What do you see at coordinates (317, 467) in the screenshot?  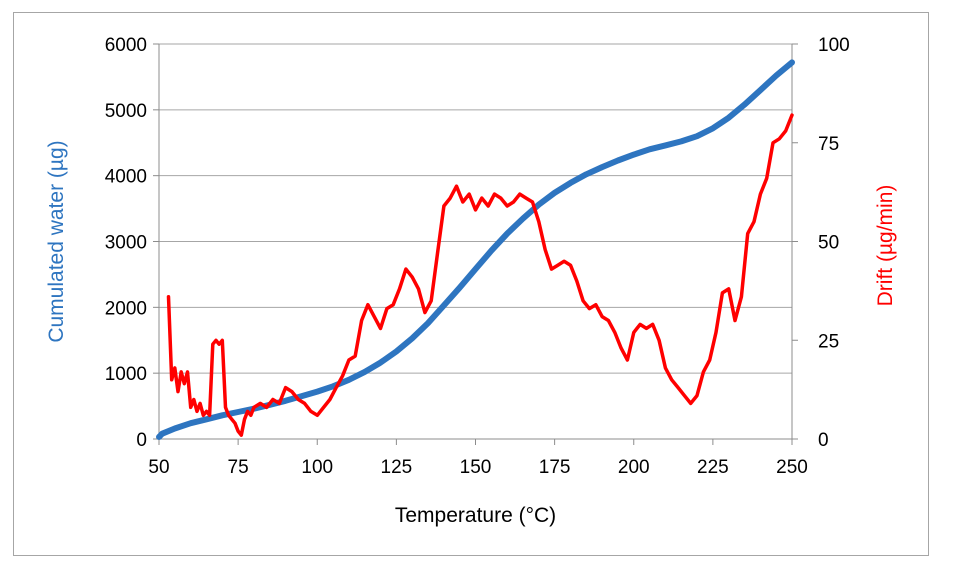 I see `x-tick-label: 100` at bounding box center [317, 467].